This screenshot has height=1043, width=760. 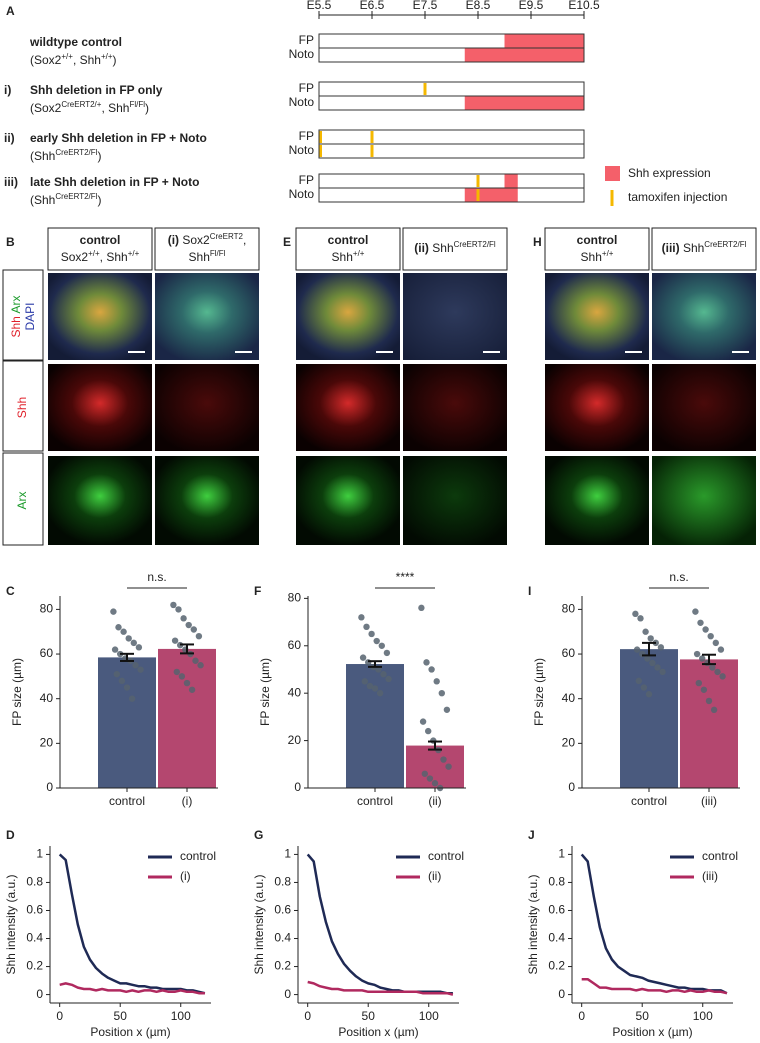 What do you see at coordinates (22, 501) in the screenshot?
I see `text-segment: Arx` at bounding box center [22, 501].